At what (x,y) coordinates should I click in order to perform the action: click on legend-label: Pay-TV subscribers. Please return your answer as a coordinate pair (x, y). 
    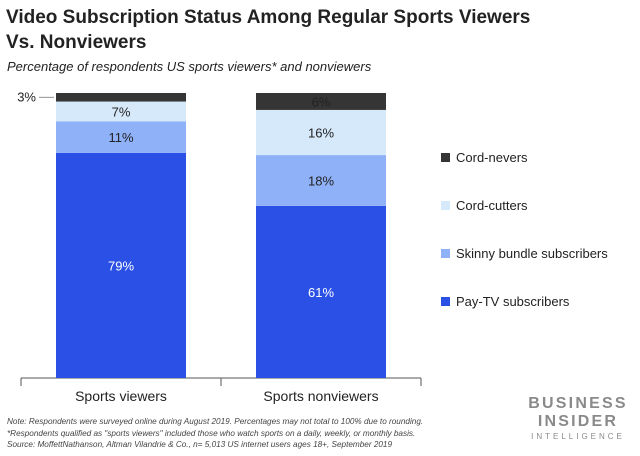
    Looking at the image, I should click on (513, 301).